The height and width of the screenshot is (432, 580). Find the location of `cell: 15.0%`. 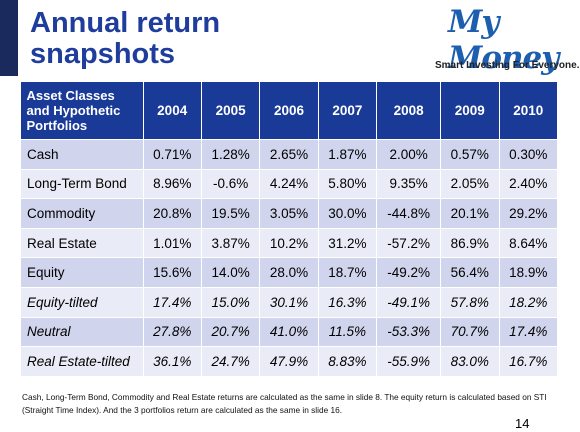

cell: 15.0% is located at coordinates (230, 302).